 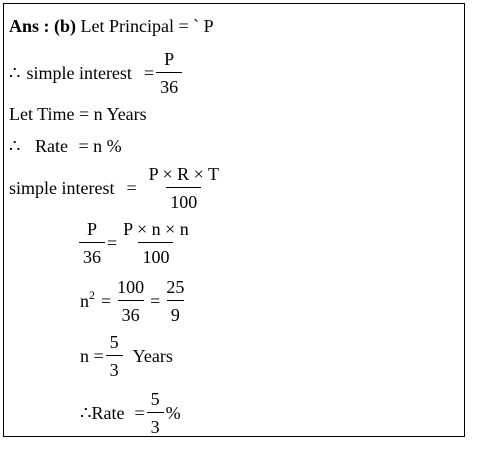 What do you see at coordinates (92, 295) in the screenshot?
I see `exponent: 2` at bounding box center [92, 295].